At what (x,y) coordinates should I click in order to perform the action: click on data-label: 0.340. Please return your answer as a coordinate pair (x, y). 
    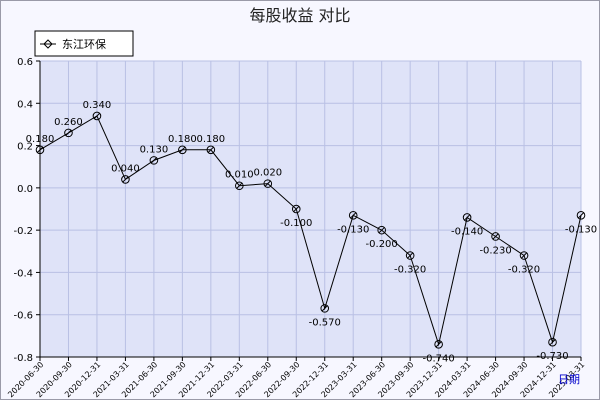
    Looking at the image, I should click on (97, 105).